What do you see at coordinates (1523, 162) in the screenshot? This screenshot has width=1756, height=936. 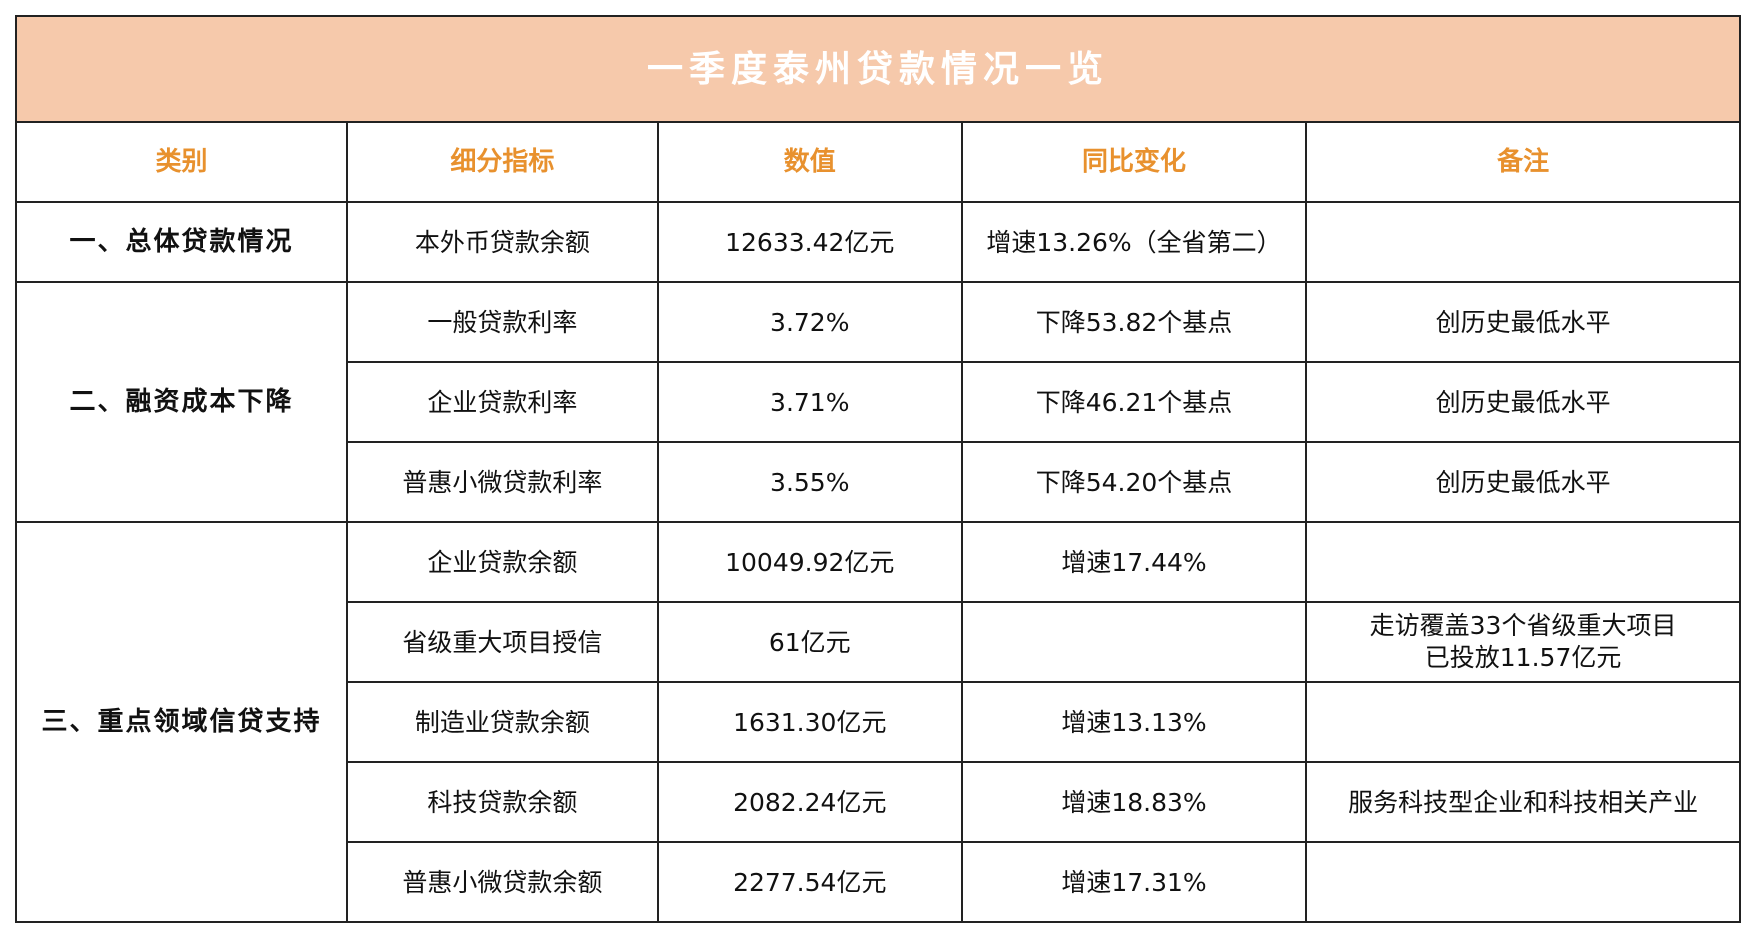 I see `header-note: 备注` at bounding box center [1523, 162].